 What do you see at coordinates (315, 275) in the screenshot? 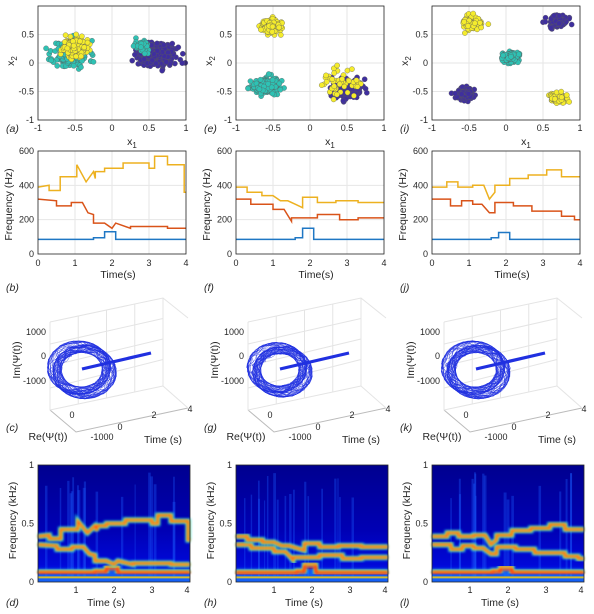
I see `x-axis-label: Time(s)` at bounding box center [315, 275].